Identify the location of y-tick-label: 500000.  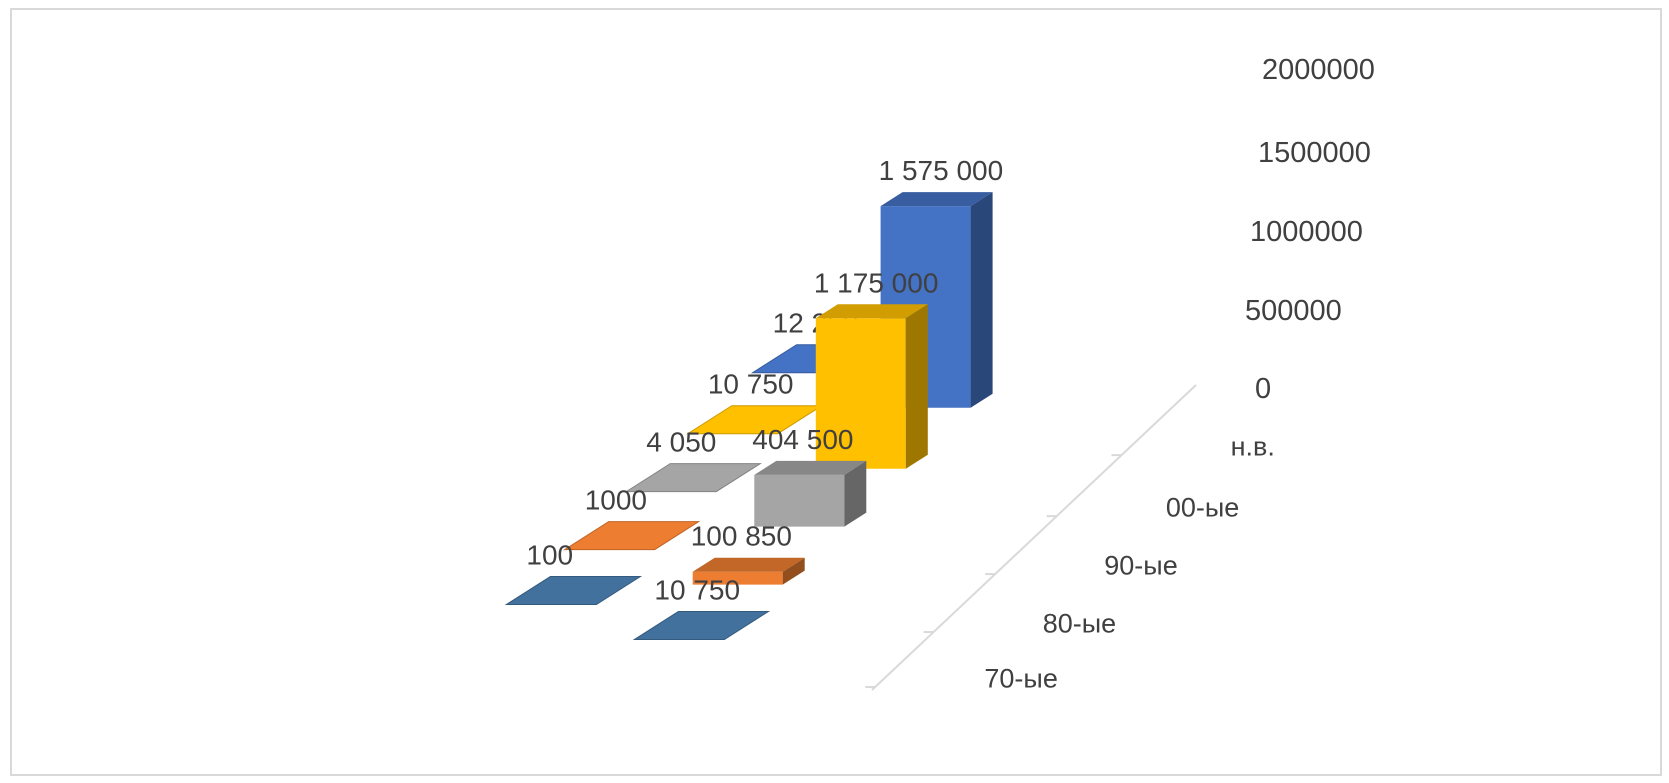
(1293, 311).